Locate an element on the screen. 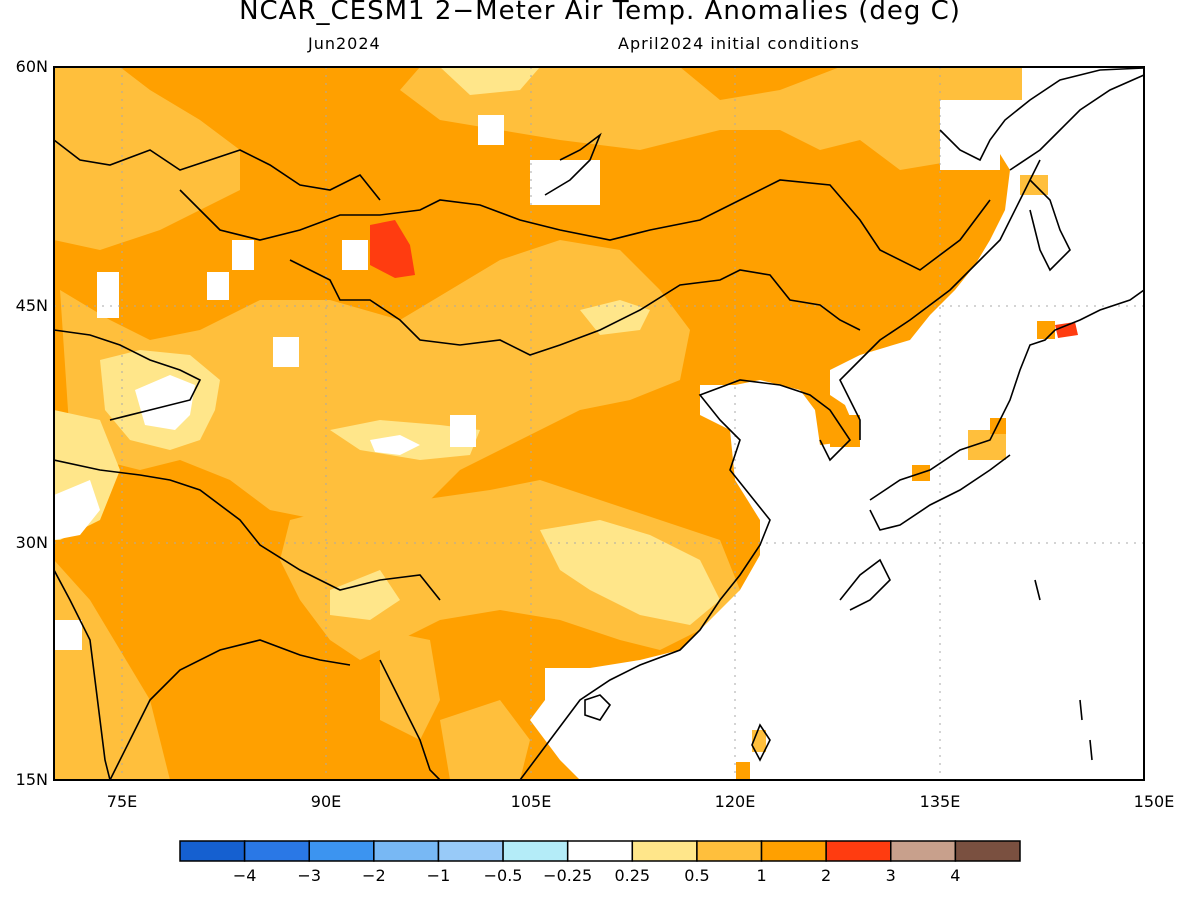 The image size is (1200, 900). initial-conditions: April2024 initial conditions is located at coordinates (739, 43).